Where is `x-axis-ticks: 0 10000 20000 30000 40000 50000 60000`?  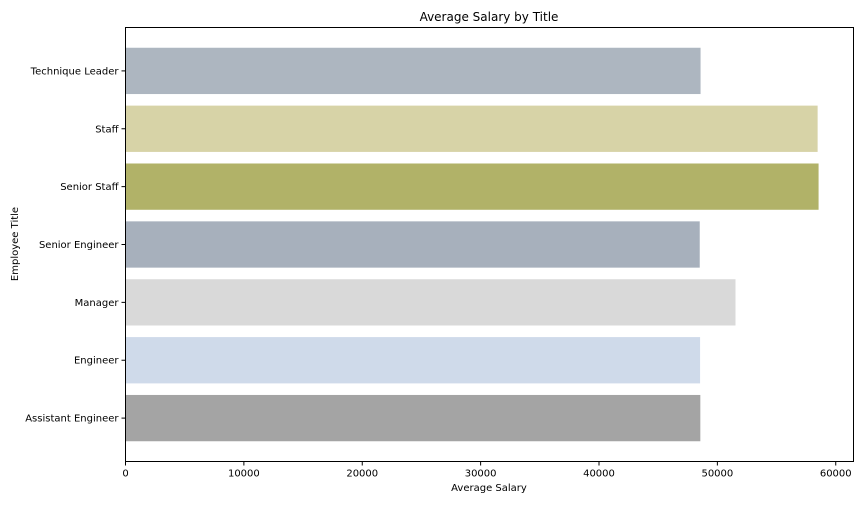 x-axis-ticks: 0 10000 20000 30000 40000 50000 60000 is located at coordinates (487, 470).